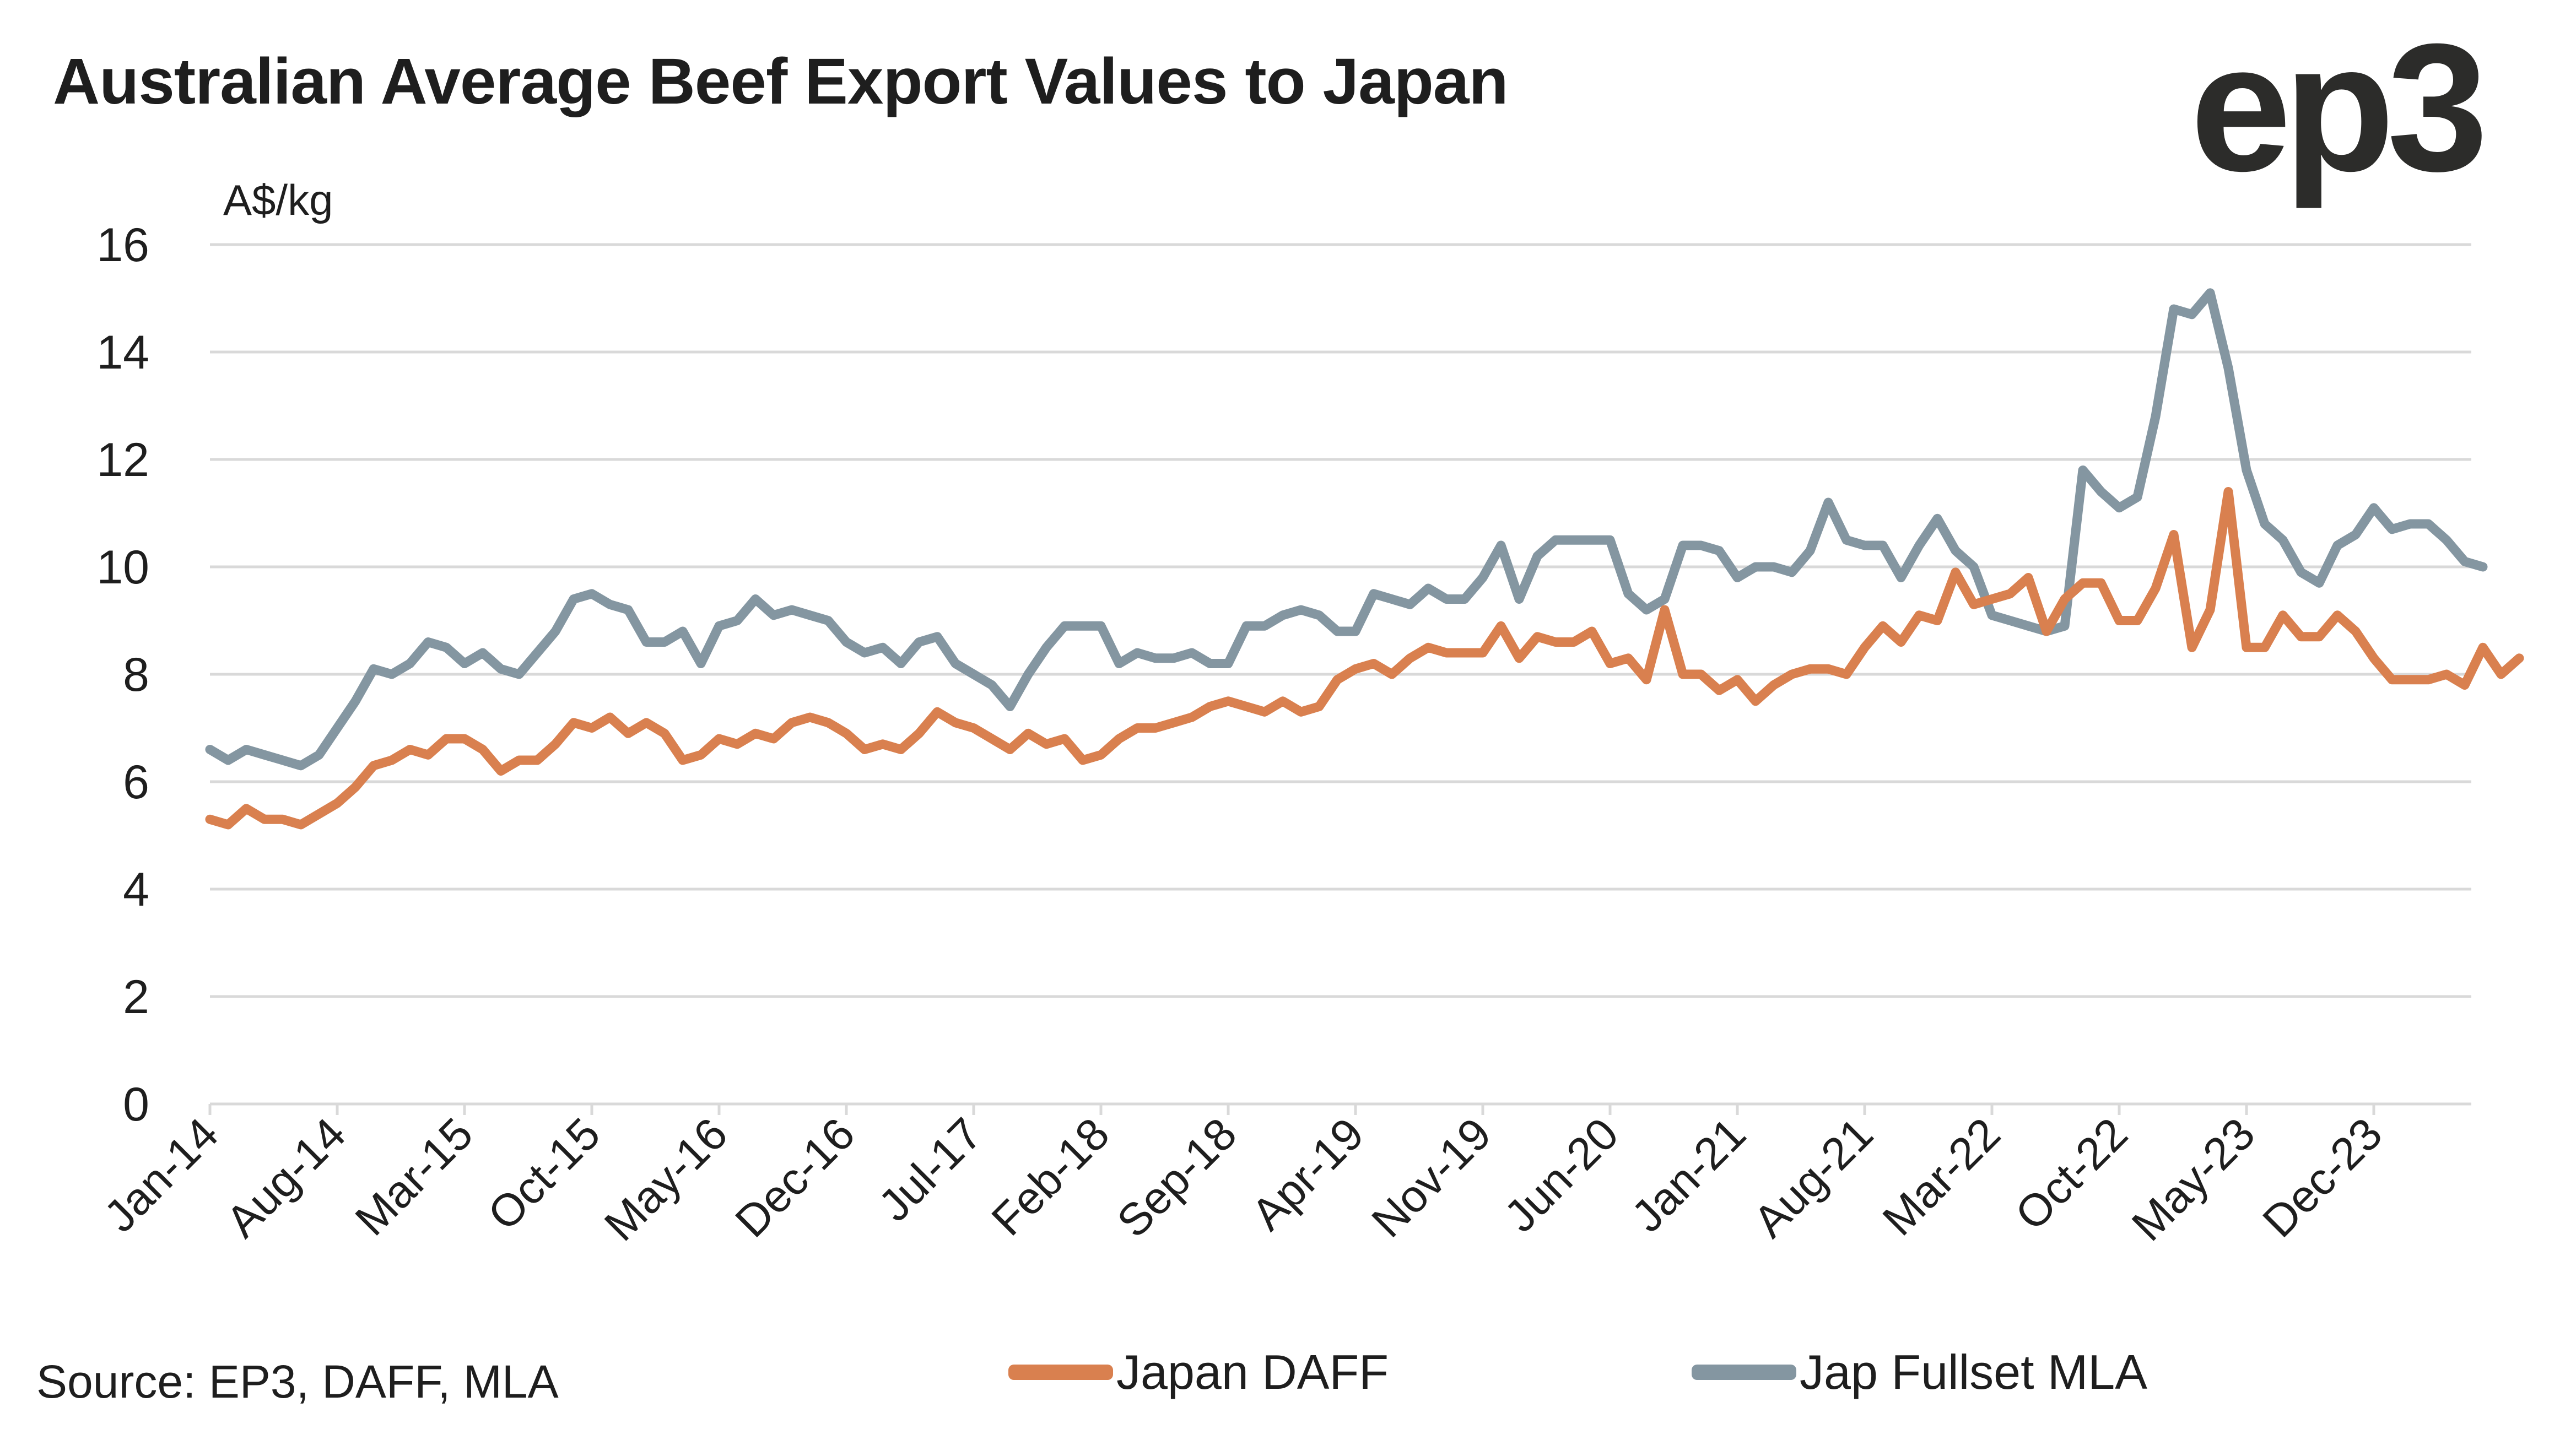 The width and height of the screenshot is (2576, 1429). What do you see at coordinates (414, 1176) in the screenshot?
I see `x-tick-label: Mar-15` at bounding box center [414, 1176].